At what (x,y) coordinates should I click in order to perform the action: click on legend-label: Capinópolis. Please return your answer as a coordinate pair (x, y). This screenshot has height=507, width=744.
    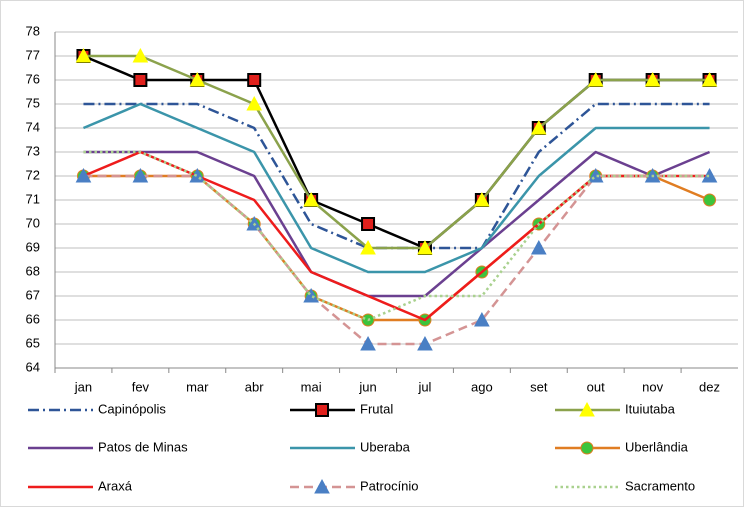
    Looking at the image, I should click on (132, 408).